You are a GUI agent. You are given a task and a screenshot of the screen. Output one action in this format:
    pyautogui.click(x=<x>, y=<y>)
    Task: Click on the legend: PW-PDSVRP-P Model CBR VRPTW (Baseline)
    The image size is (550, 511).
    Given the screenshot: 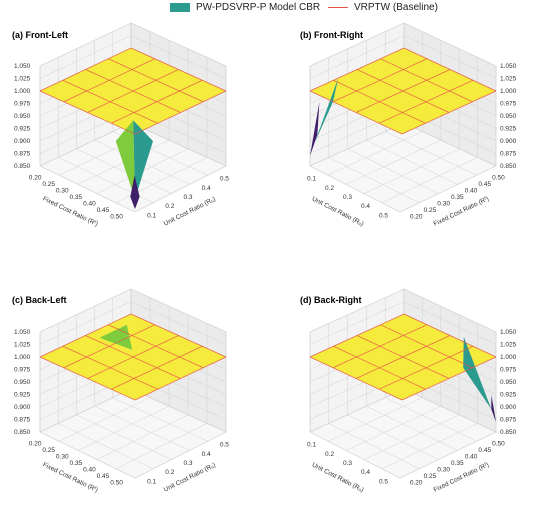 What is the action you would take?
    pyautogui.click(x=275, y=8)
    